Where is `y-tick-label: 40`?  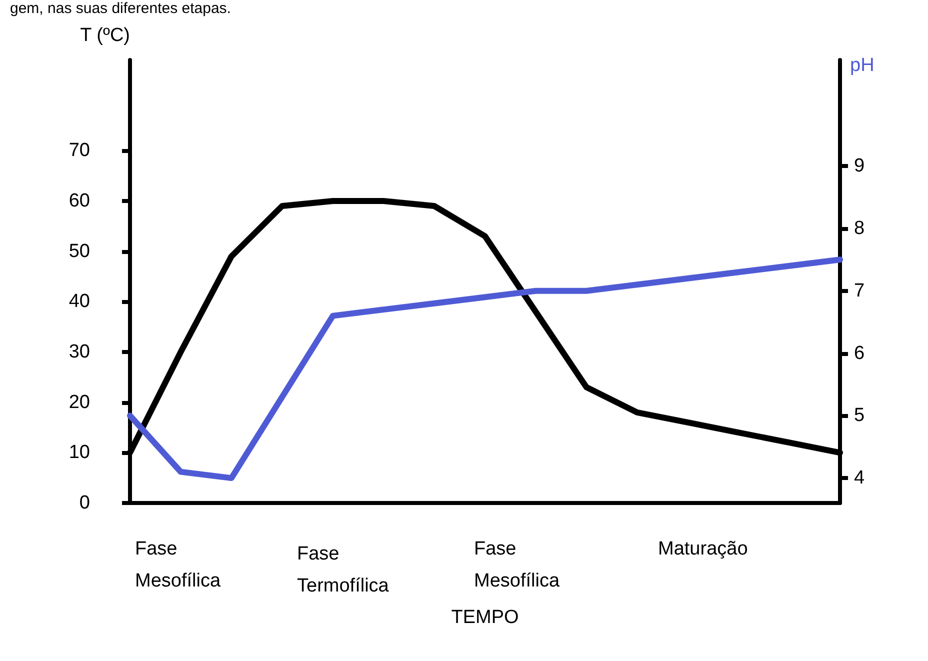
y-tick-label: 40 is located at coordinates (79, 301).